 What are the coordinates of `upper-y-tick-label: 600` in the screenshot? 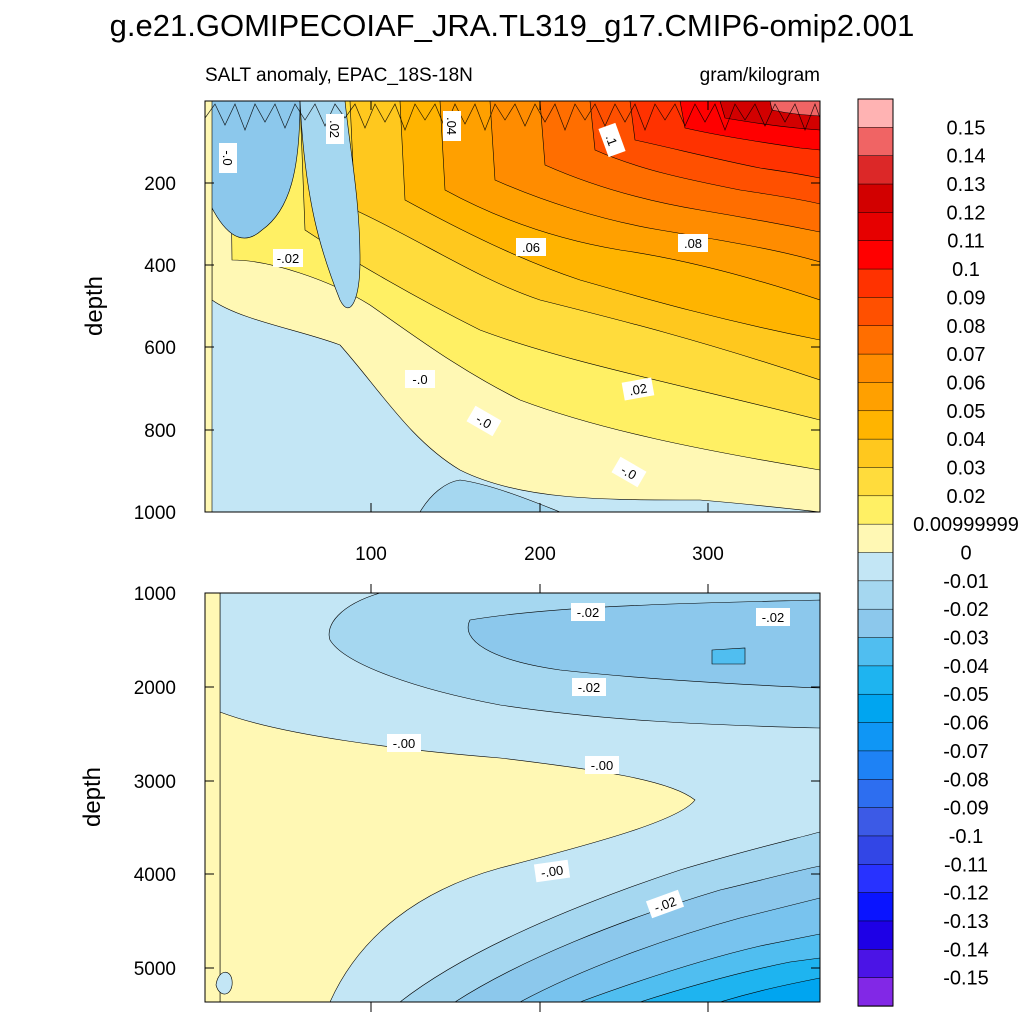 It's located at (160, 348).